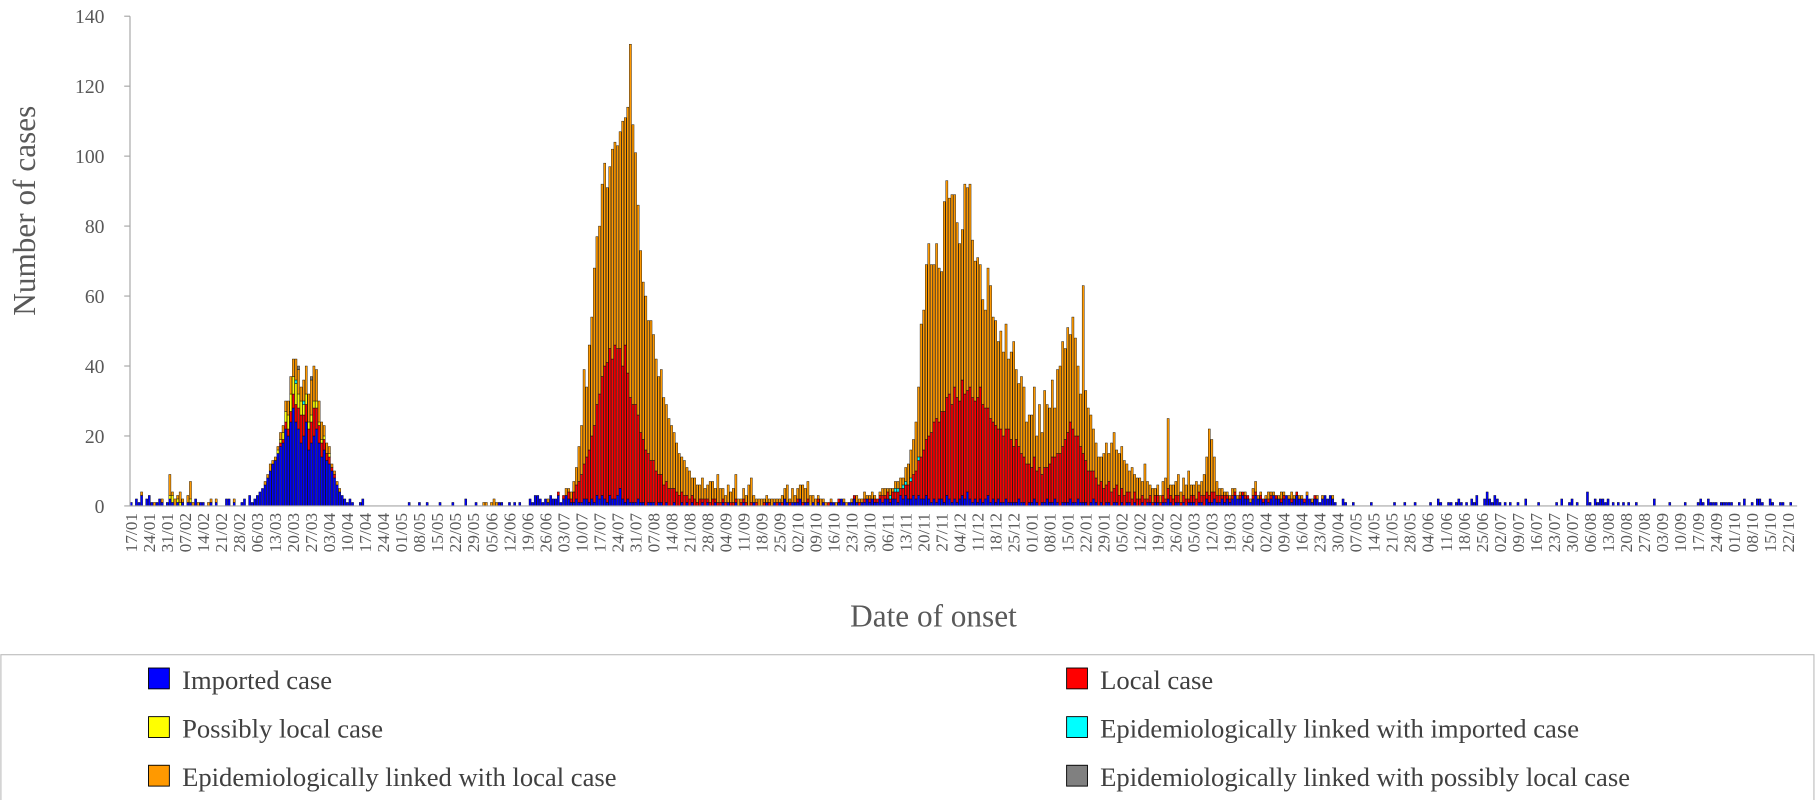  What do you see at coordinates (90, 87) in the screenshot?
I see `y-tick-label: 120` at bounding box center [90, 87].